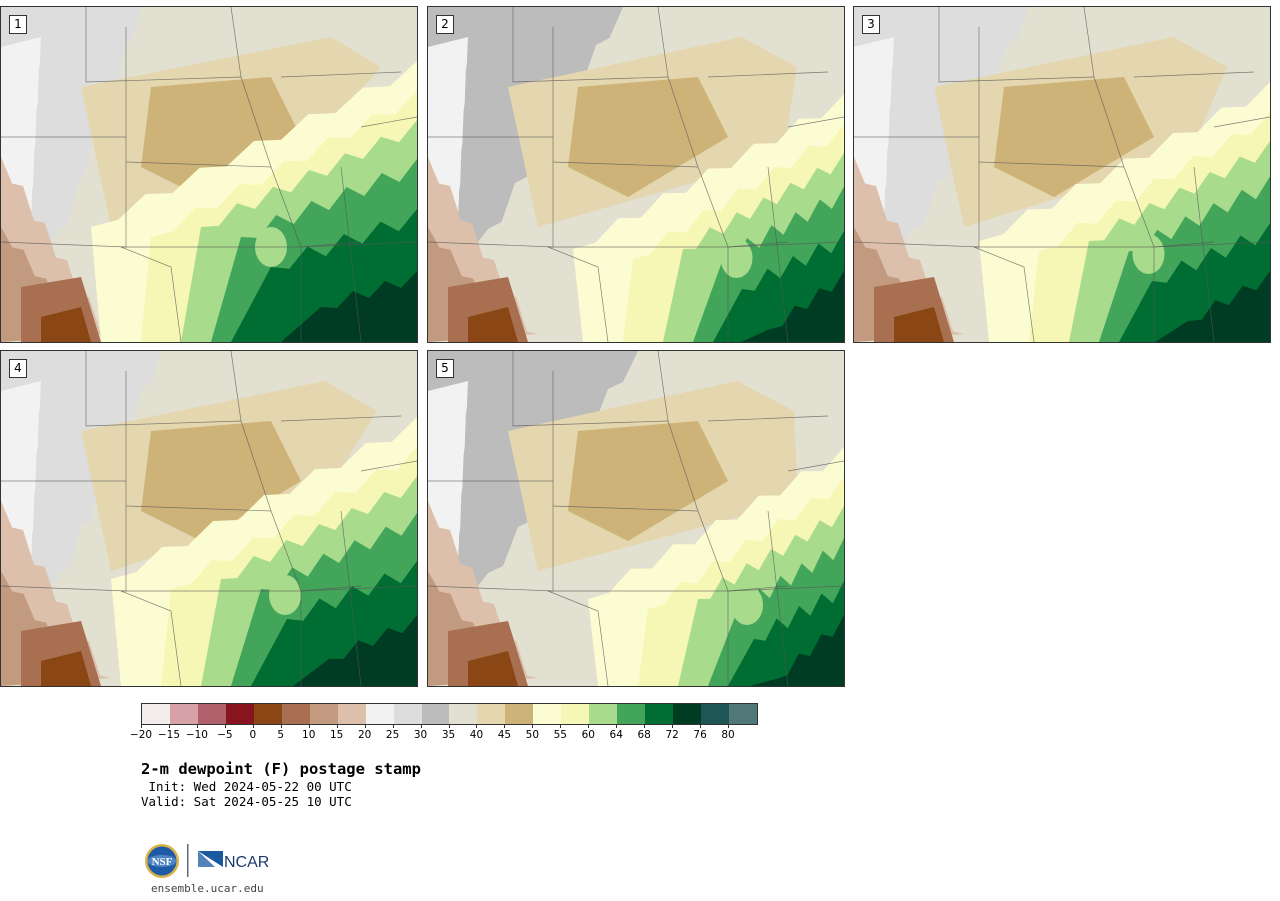 Image resolution: width=1280 pixels, height=901 pixels. Describe the element at coordinates (672, 735) in the screenshot. I see `colorbar-tick-label: 72` at that location.